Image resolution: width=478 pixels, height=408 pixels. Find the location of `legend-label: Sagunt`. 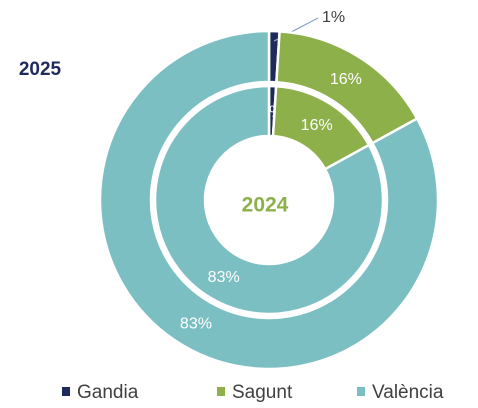

legend-label: Sagunt is located at coordinates (262, 392).